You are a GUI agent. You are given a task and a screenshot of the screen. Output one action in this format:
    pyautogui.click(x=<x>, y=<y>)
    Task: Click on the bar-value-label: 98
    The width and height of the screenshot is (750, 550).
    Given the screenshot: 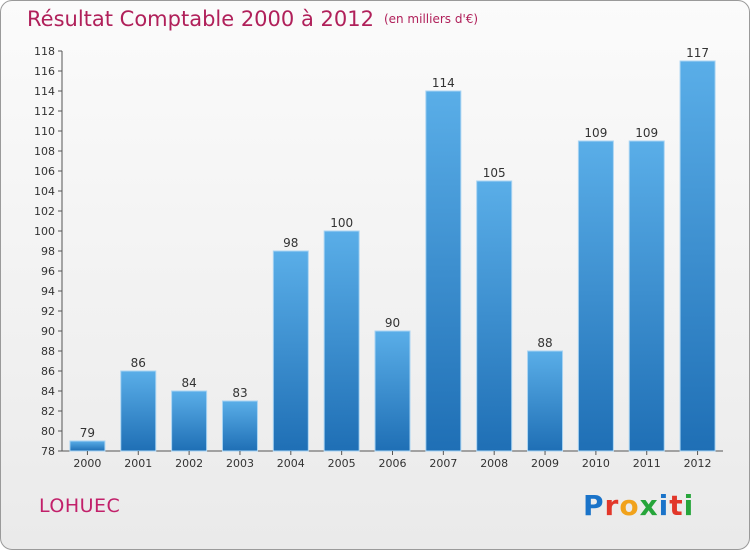 What is the action you would take?
    pyautogui.click(x=290, y=243)
    